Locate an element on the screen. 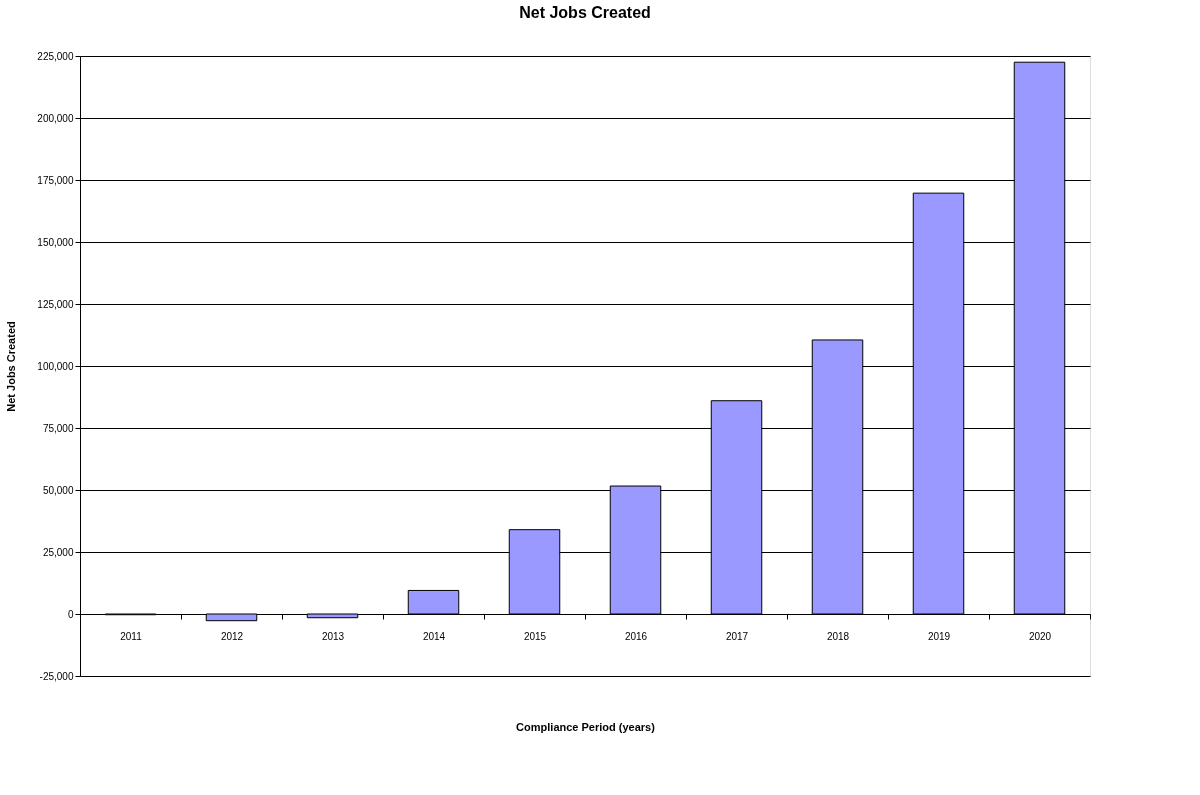  y-tick-label: 50,000 is located at coordinates (58, 490).